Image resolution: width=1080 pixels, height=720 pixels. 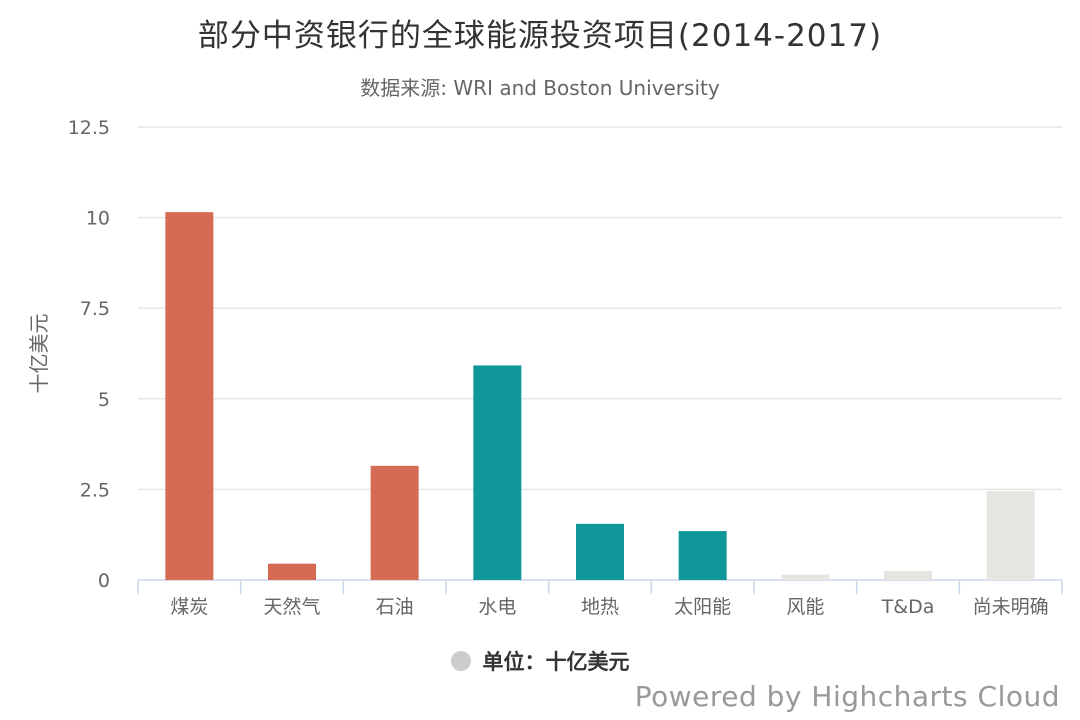 I want to click on x-tick-label: 天然气, so click(x=291, y=607).